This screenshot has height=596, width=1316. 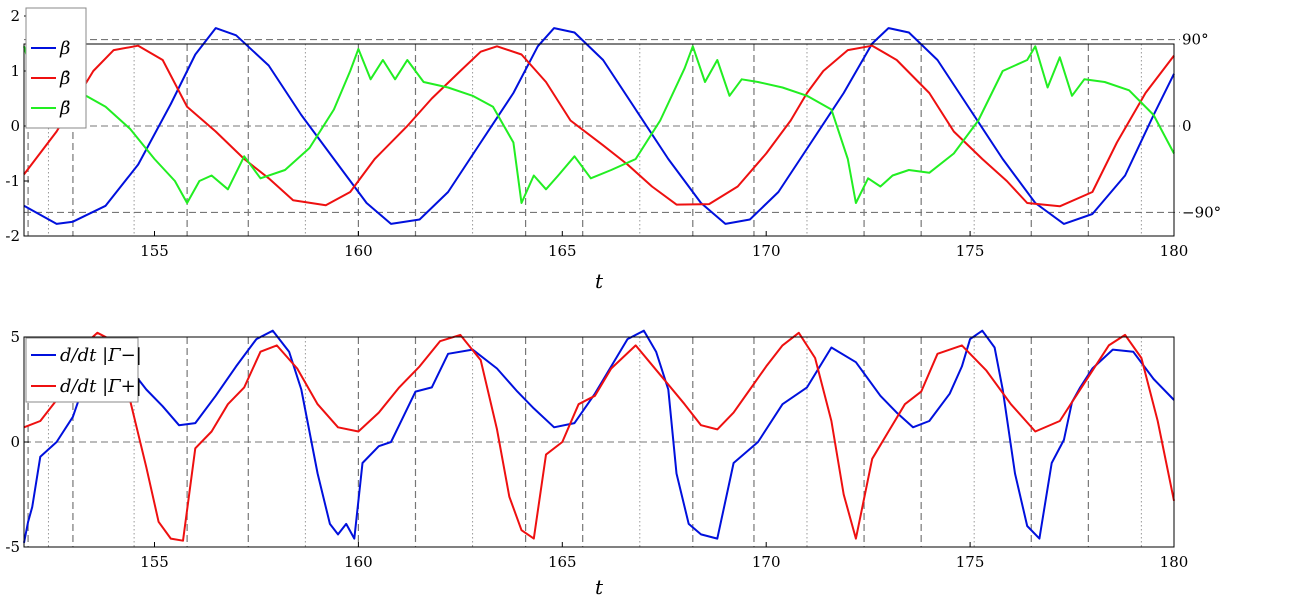 I want to click on legend-beta-dot-label: β̇, so click(x=64, y=78).